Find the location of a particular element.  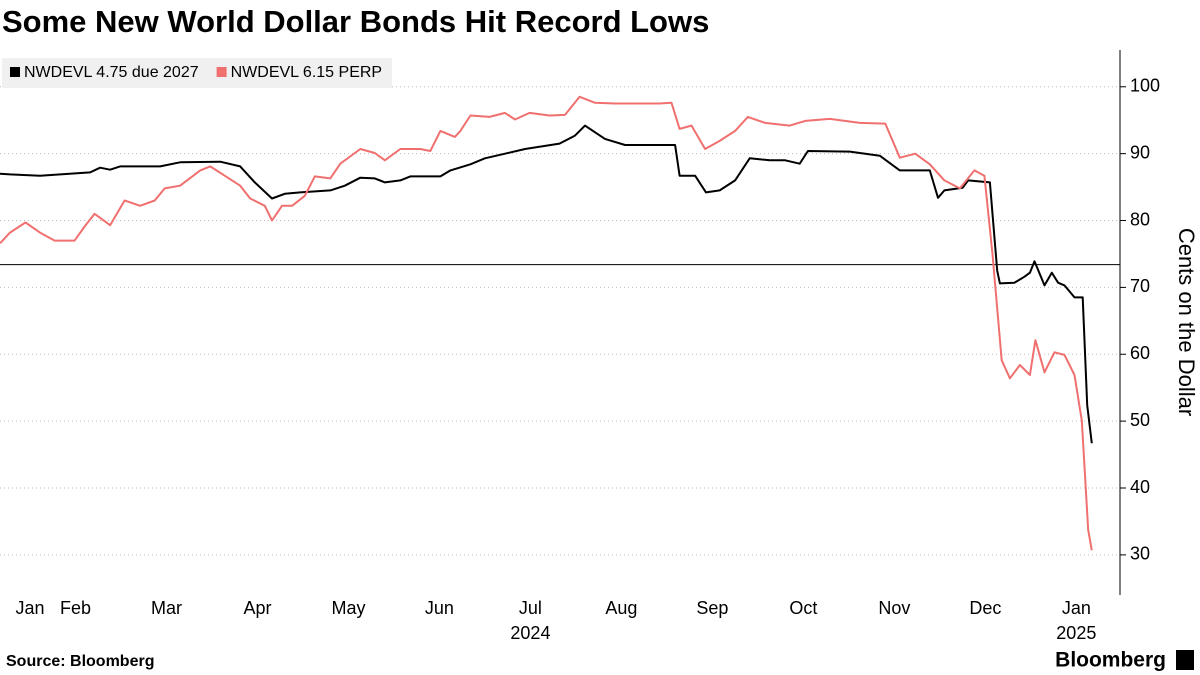

brand: Bloomberg is located at coordinates (1110, 660).